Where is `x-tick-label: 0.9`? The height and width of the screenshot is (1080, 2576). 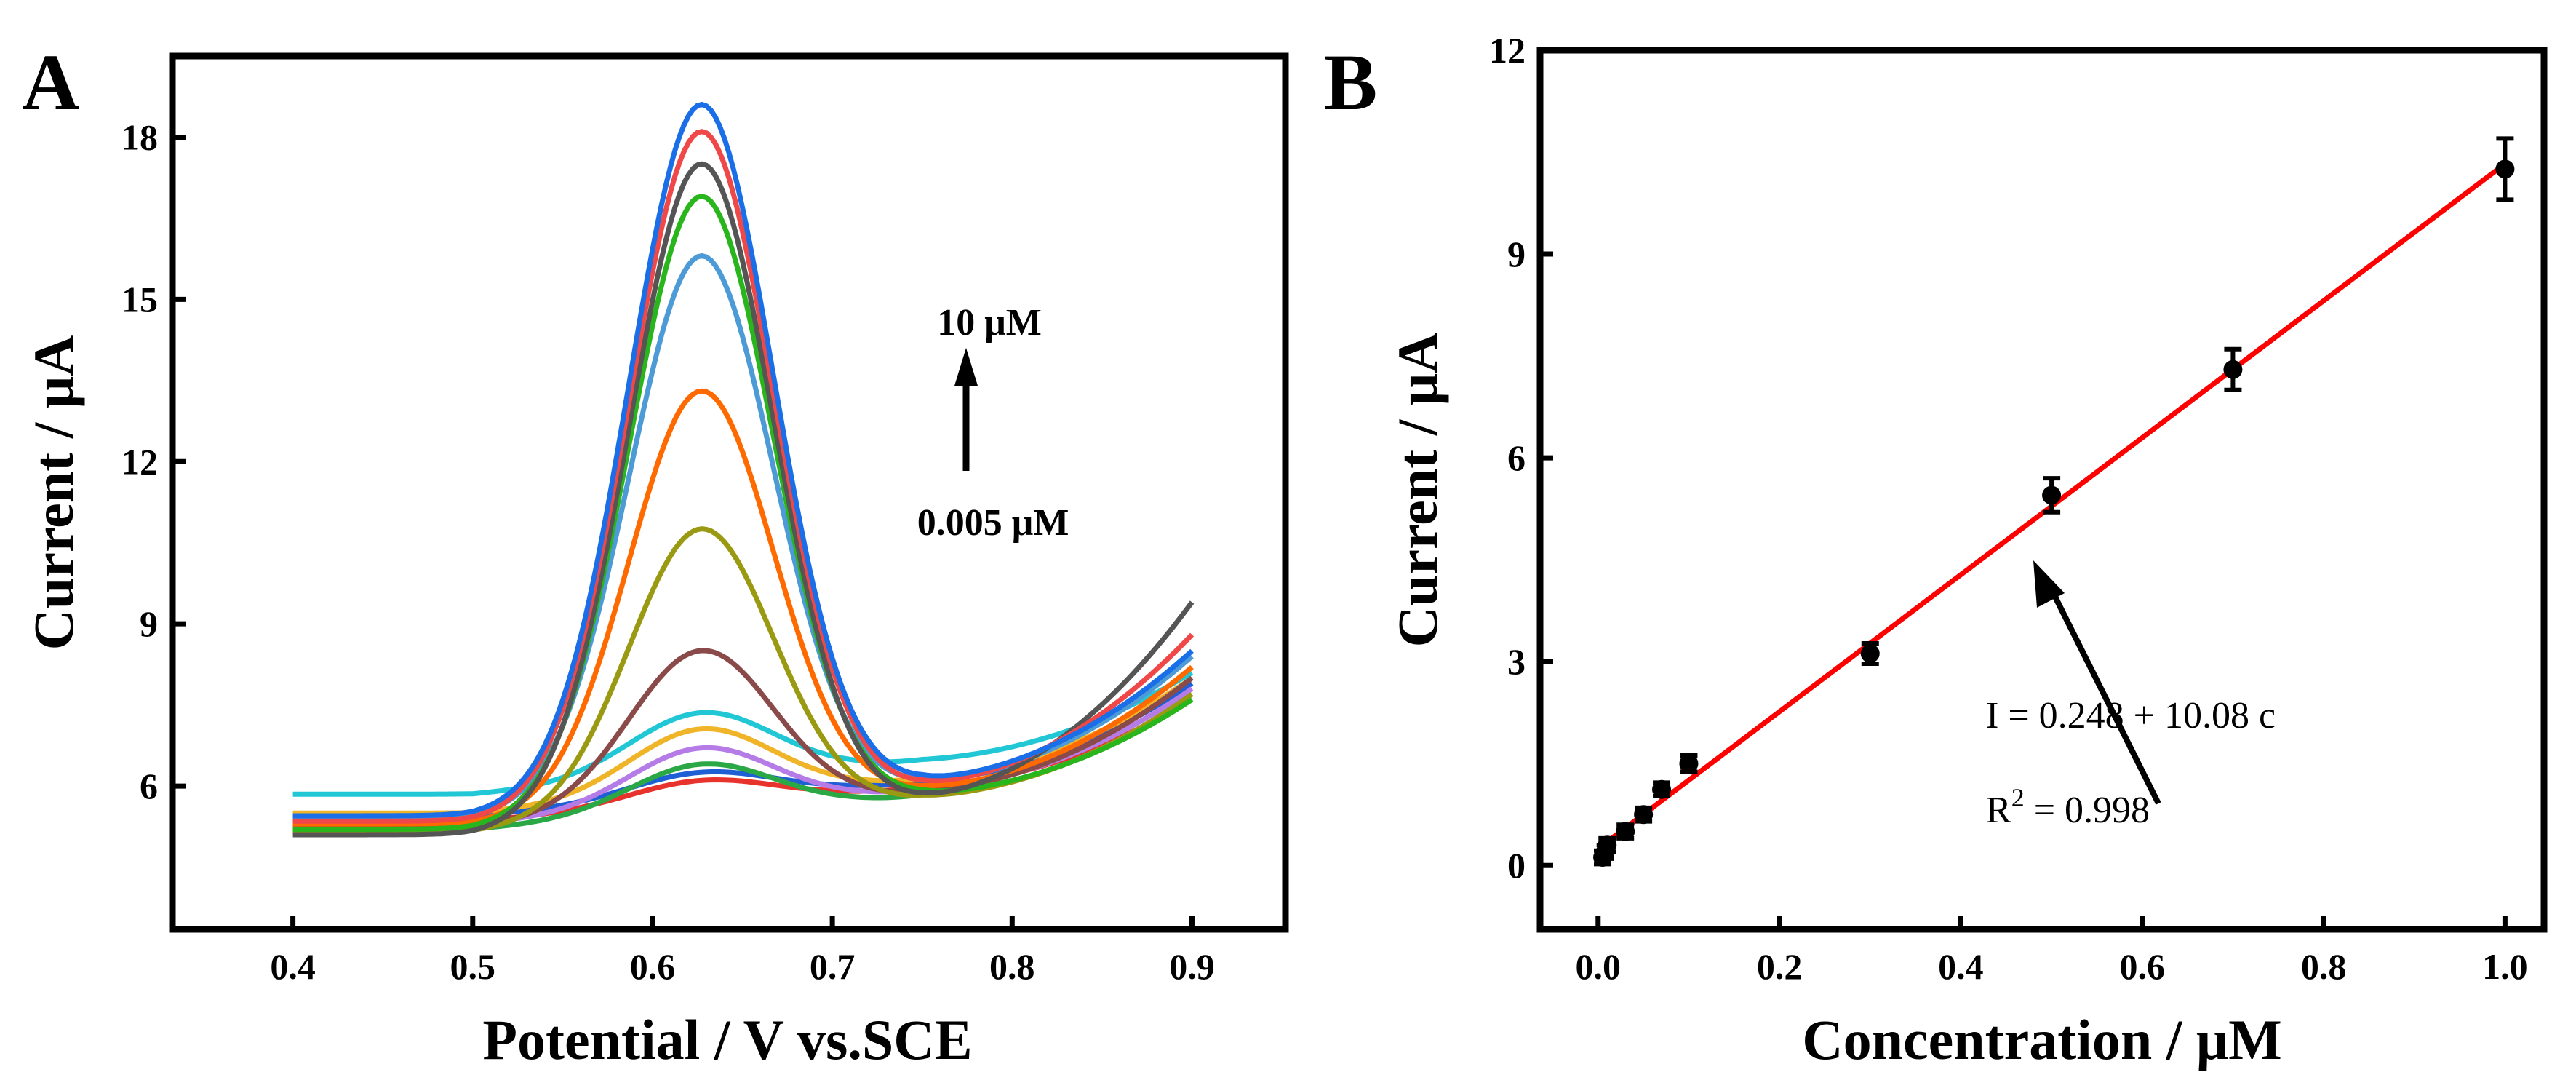 x-tick-label: 0.9 is located at coordinates (1192, 966).